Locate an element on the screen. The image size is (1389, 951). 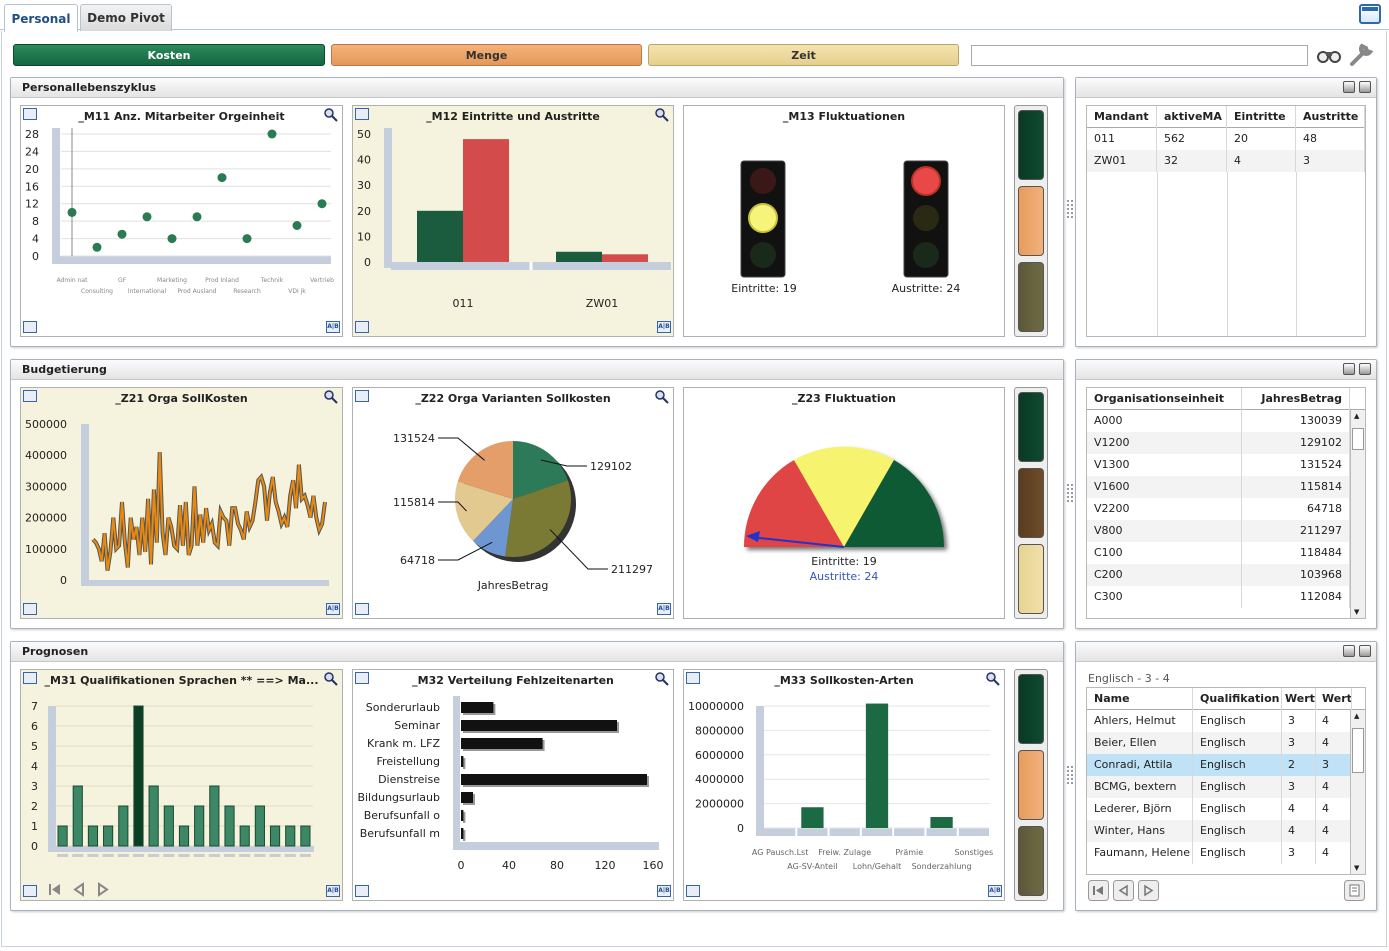
table-row: Ahlers, Helmut Englisch 3 4 is located at coordinates (1219, 721).